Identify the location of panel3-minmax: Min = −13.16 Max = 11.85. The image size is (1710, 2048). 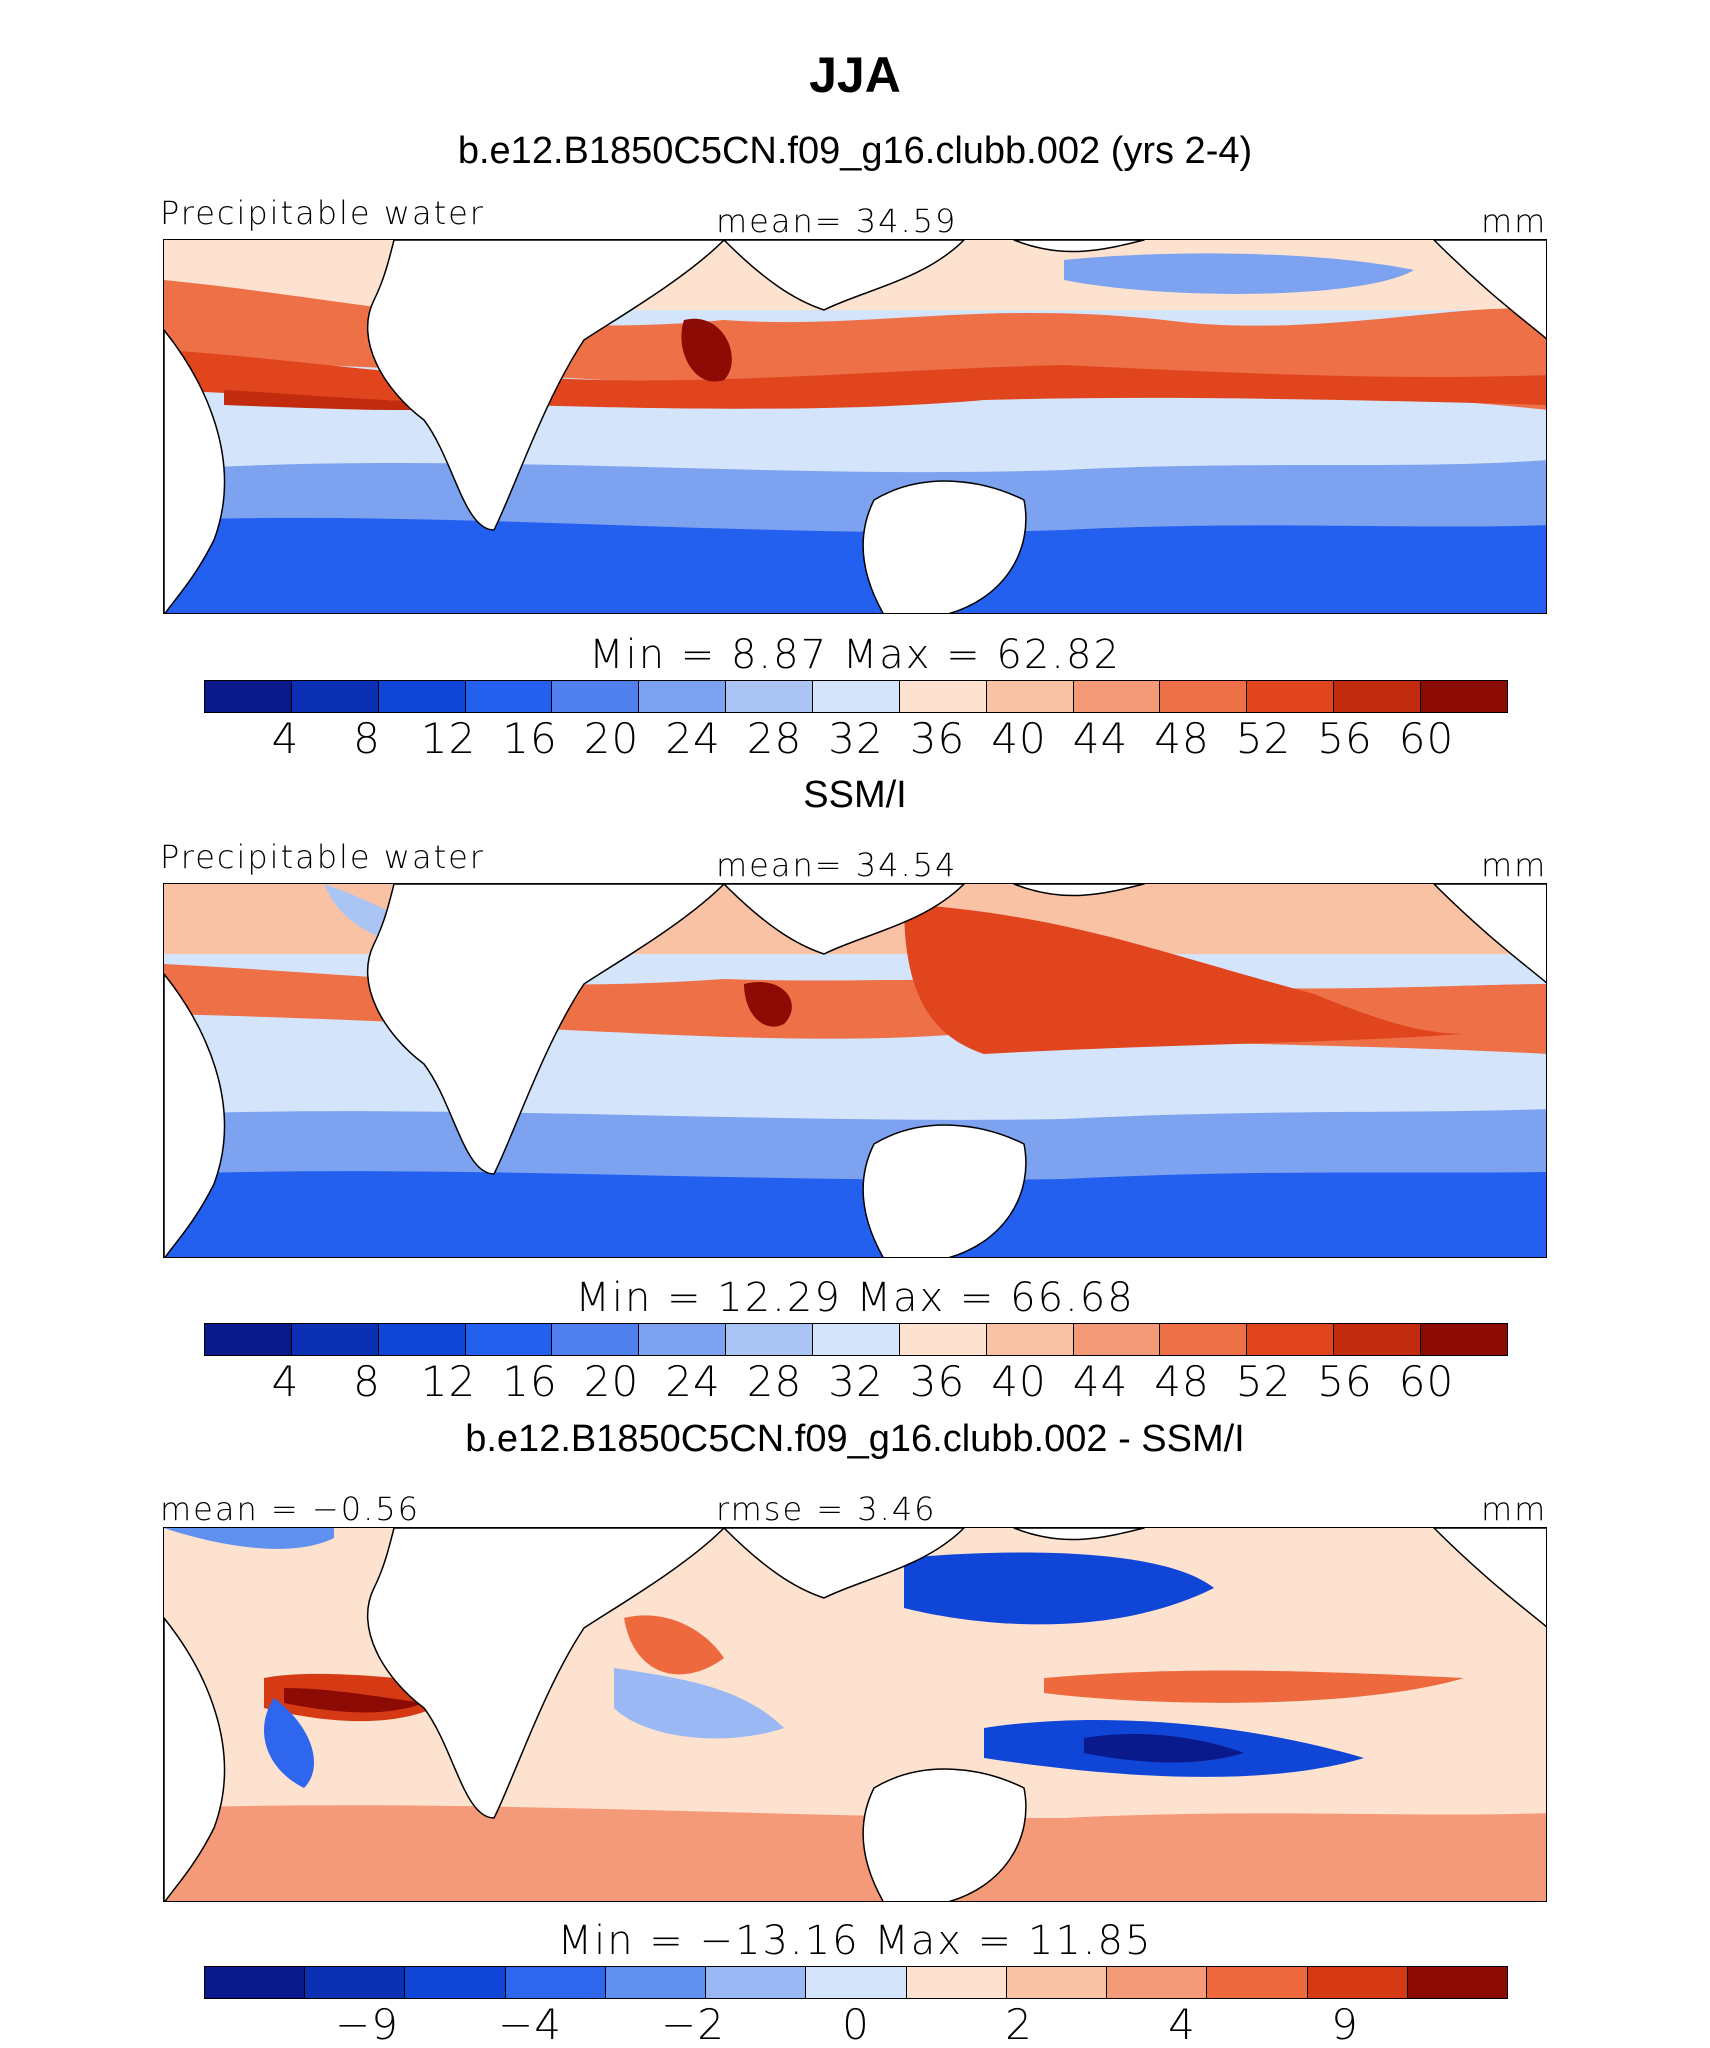
(855, 1941).